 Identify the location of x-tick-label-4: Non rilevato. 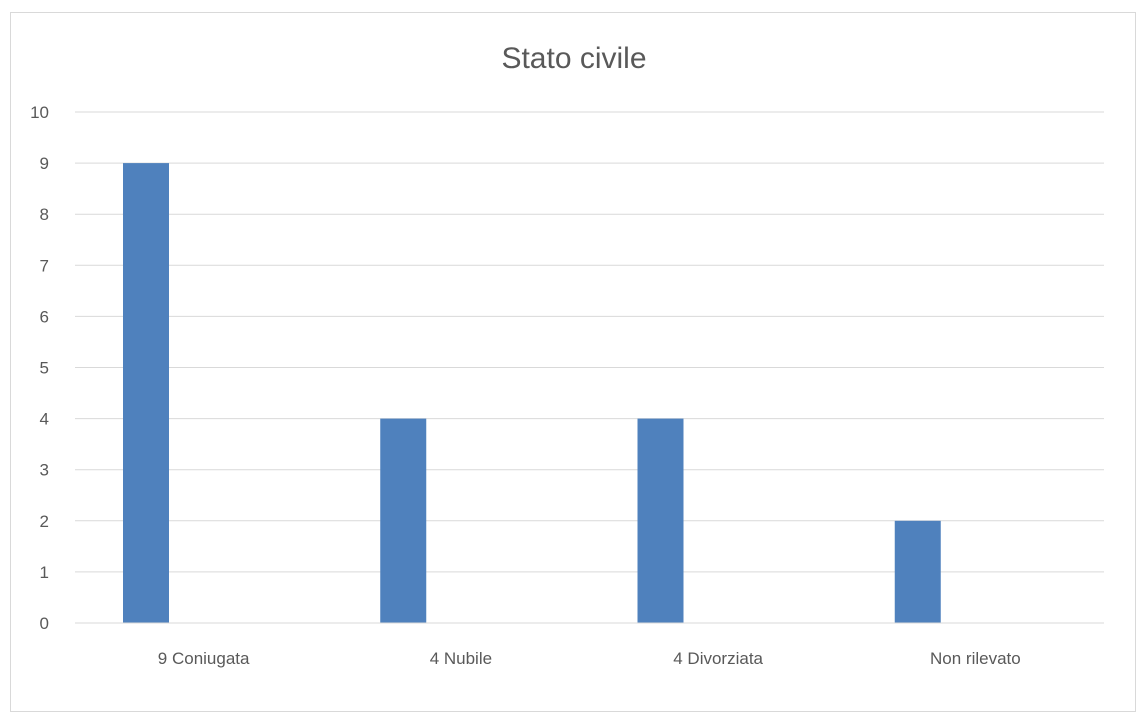
(975, 658).